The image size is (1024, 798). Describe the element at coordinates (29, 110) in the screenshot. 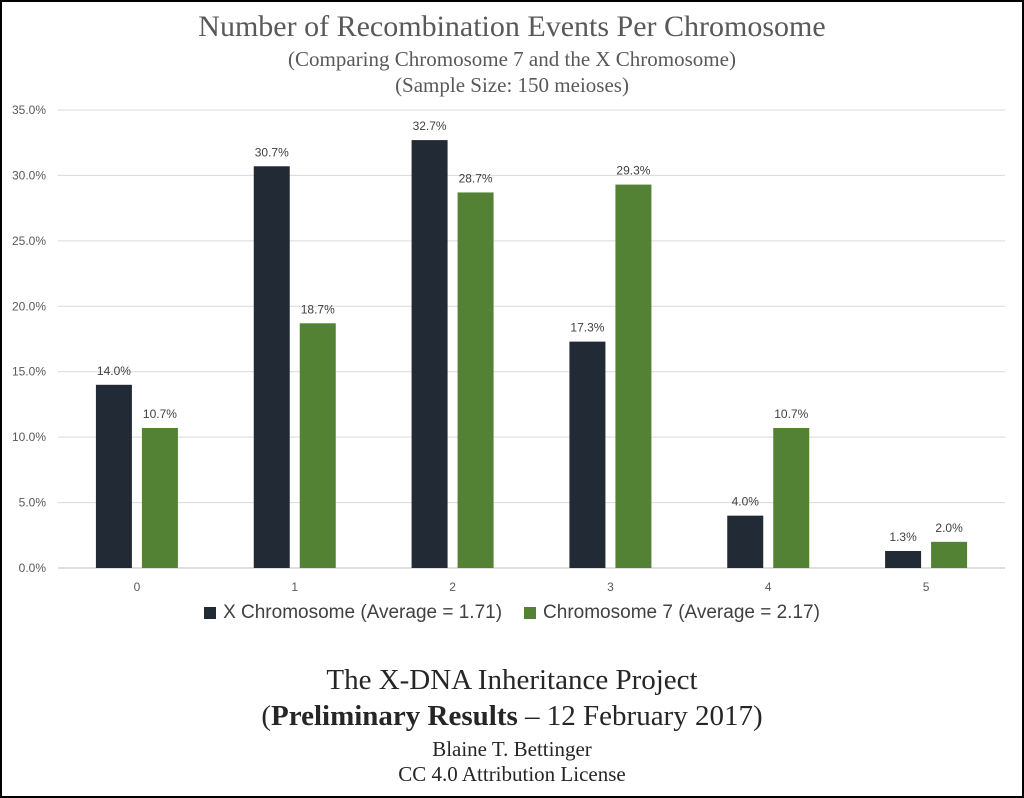

I see `y-tick-label: 35.0%` at that location.